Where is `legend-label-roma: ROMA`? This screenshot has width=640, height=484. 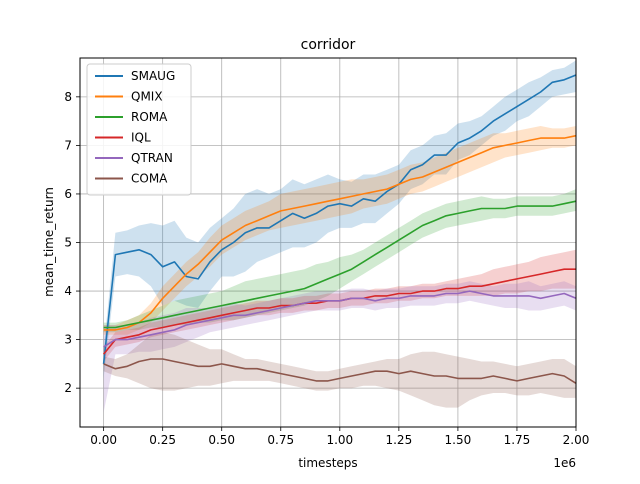
legend-label-roma: ROMA is located at coordinates (149, 117).